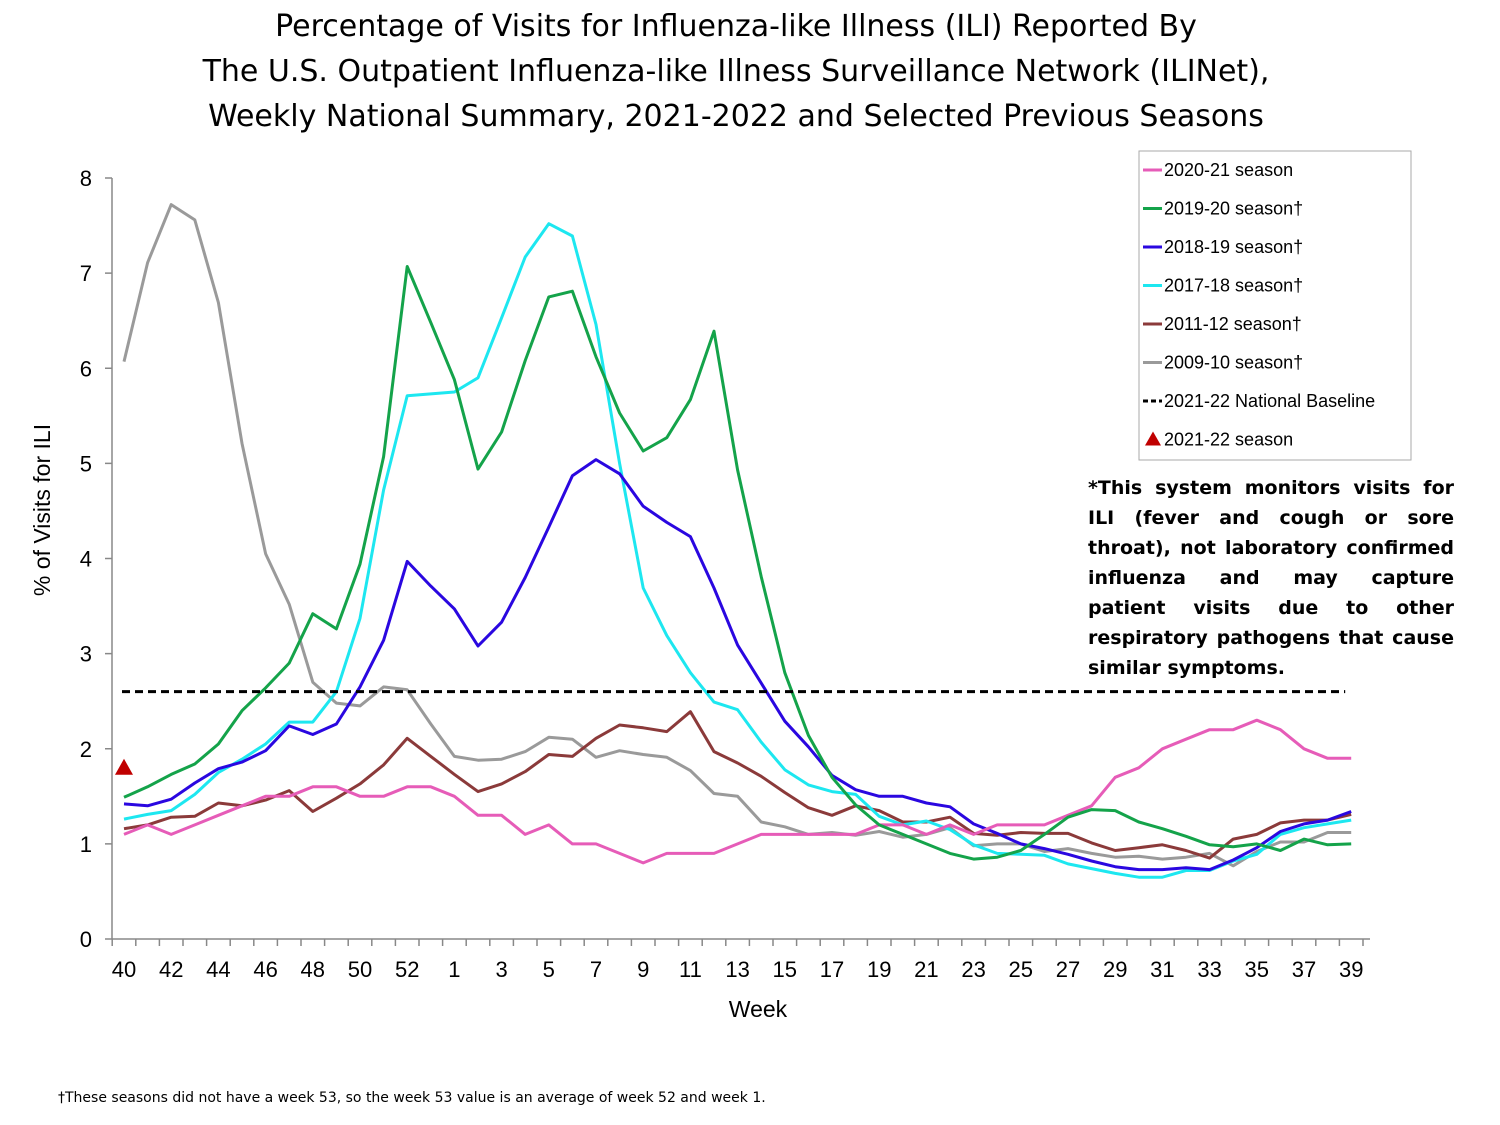 The height and width of the screenshot is (1125, 1500). What do you see at coordinates (549, 969) in the screenshot?
I see `x-tick-label: 5` at bounding box center [549, 969].